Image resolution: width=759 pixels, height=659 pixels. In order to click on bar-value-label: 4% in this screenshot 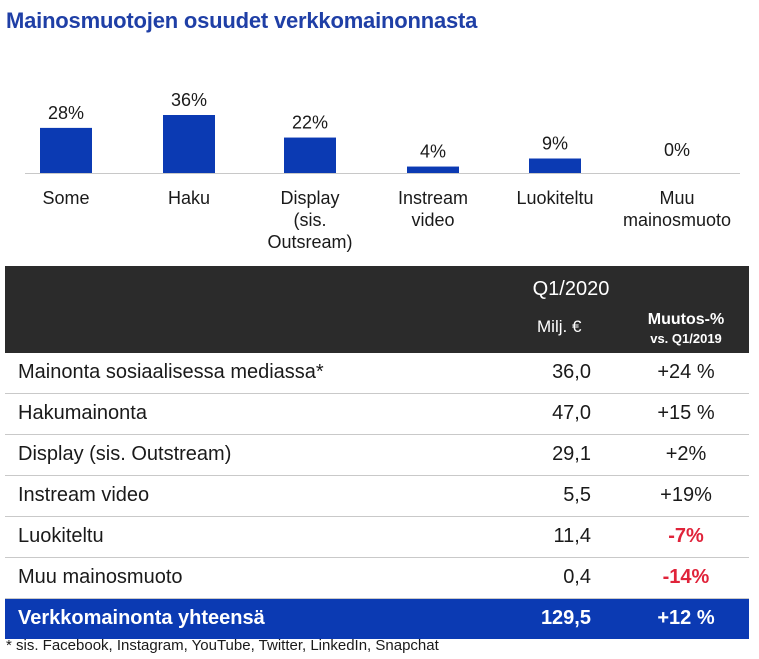, I will do `click(433, 152)`.